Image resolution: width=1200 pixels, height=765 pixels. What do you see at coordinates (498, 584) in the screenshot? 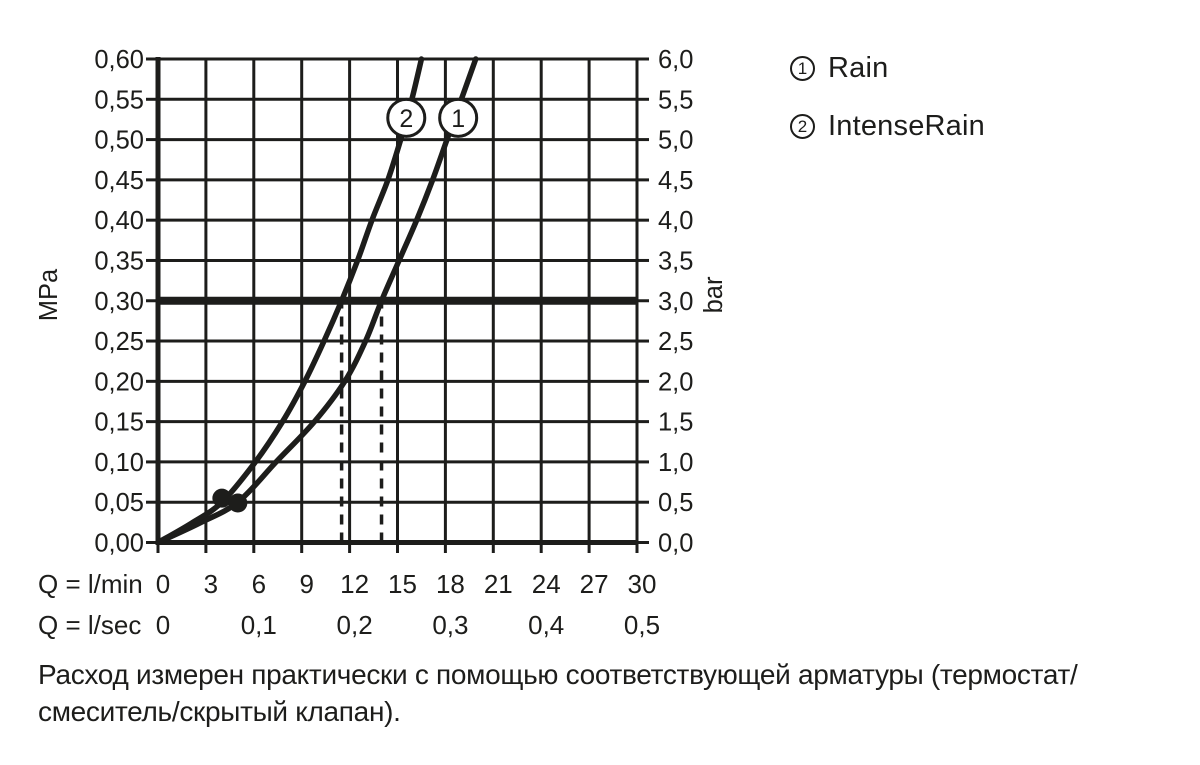
I see `x-tick-label-lmin: 21` at bounding box center [498, 584].